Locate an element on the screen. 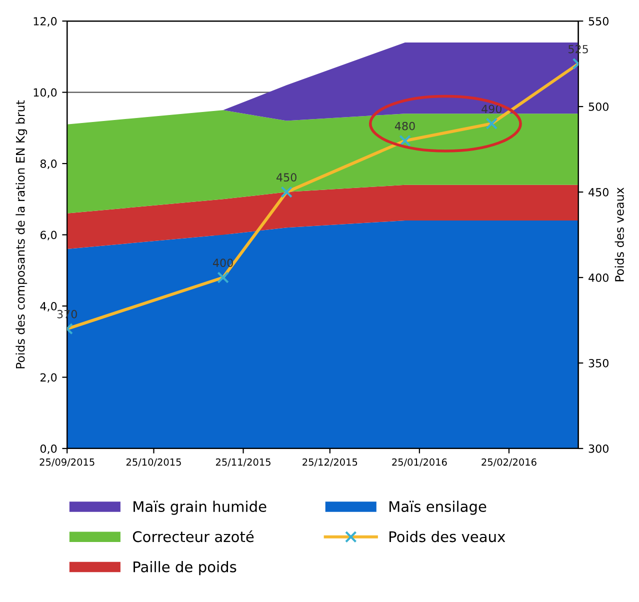 This screenshot has width=639, height=602. data-label: 490 is located at coordinates (492, 109).